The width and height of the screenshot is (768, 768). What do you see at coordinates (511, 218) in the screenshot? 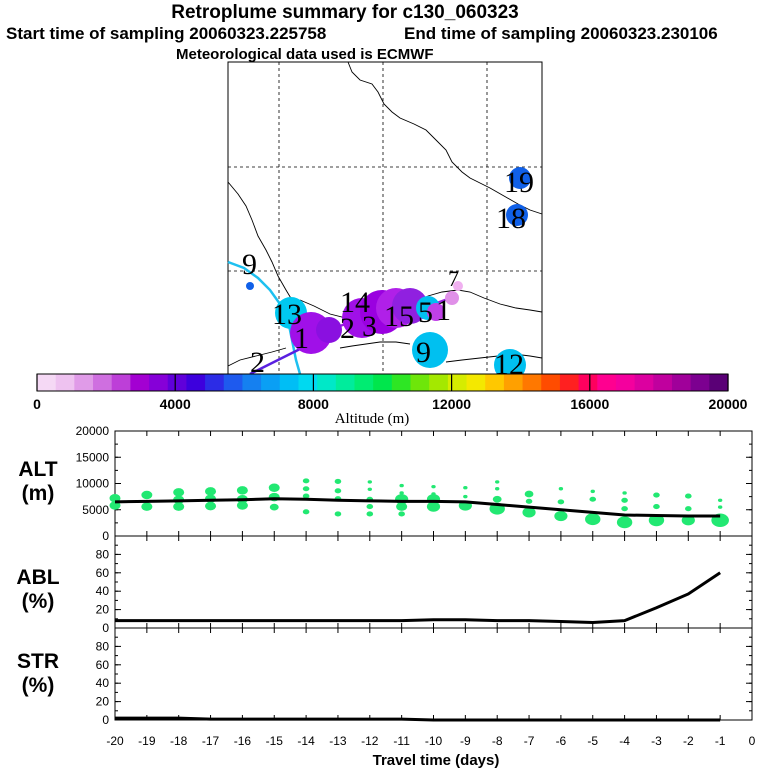
I see `track-label: 18` at bounding box center [511, 218].